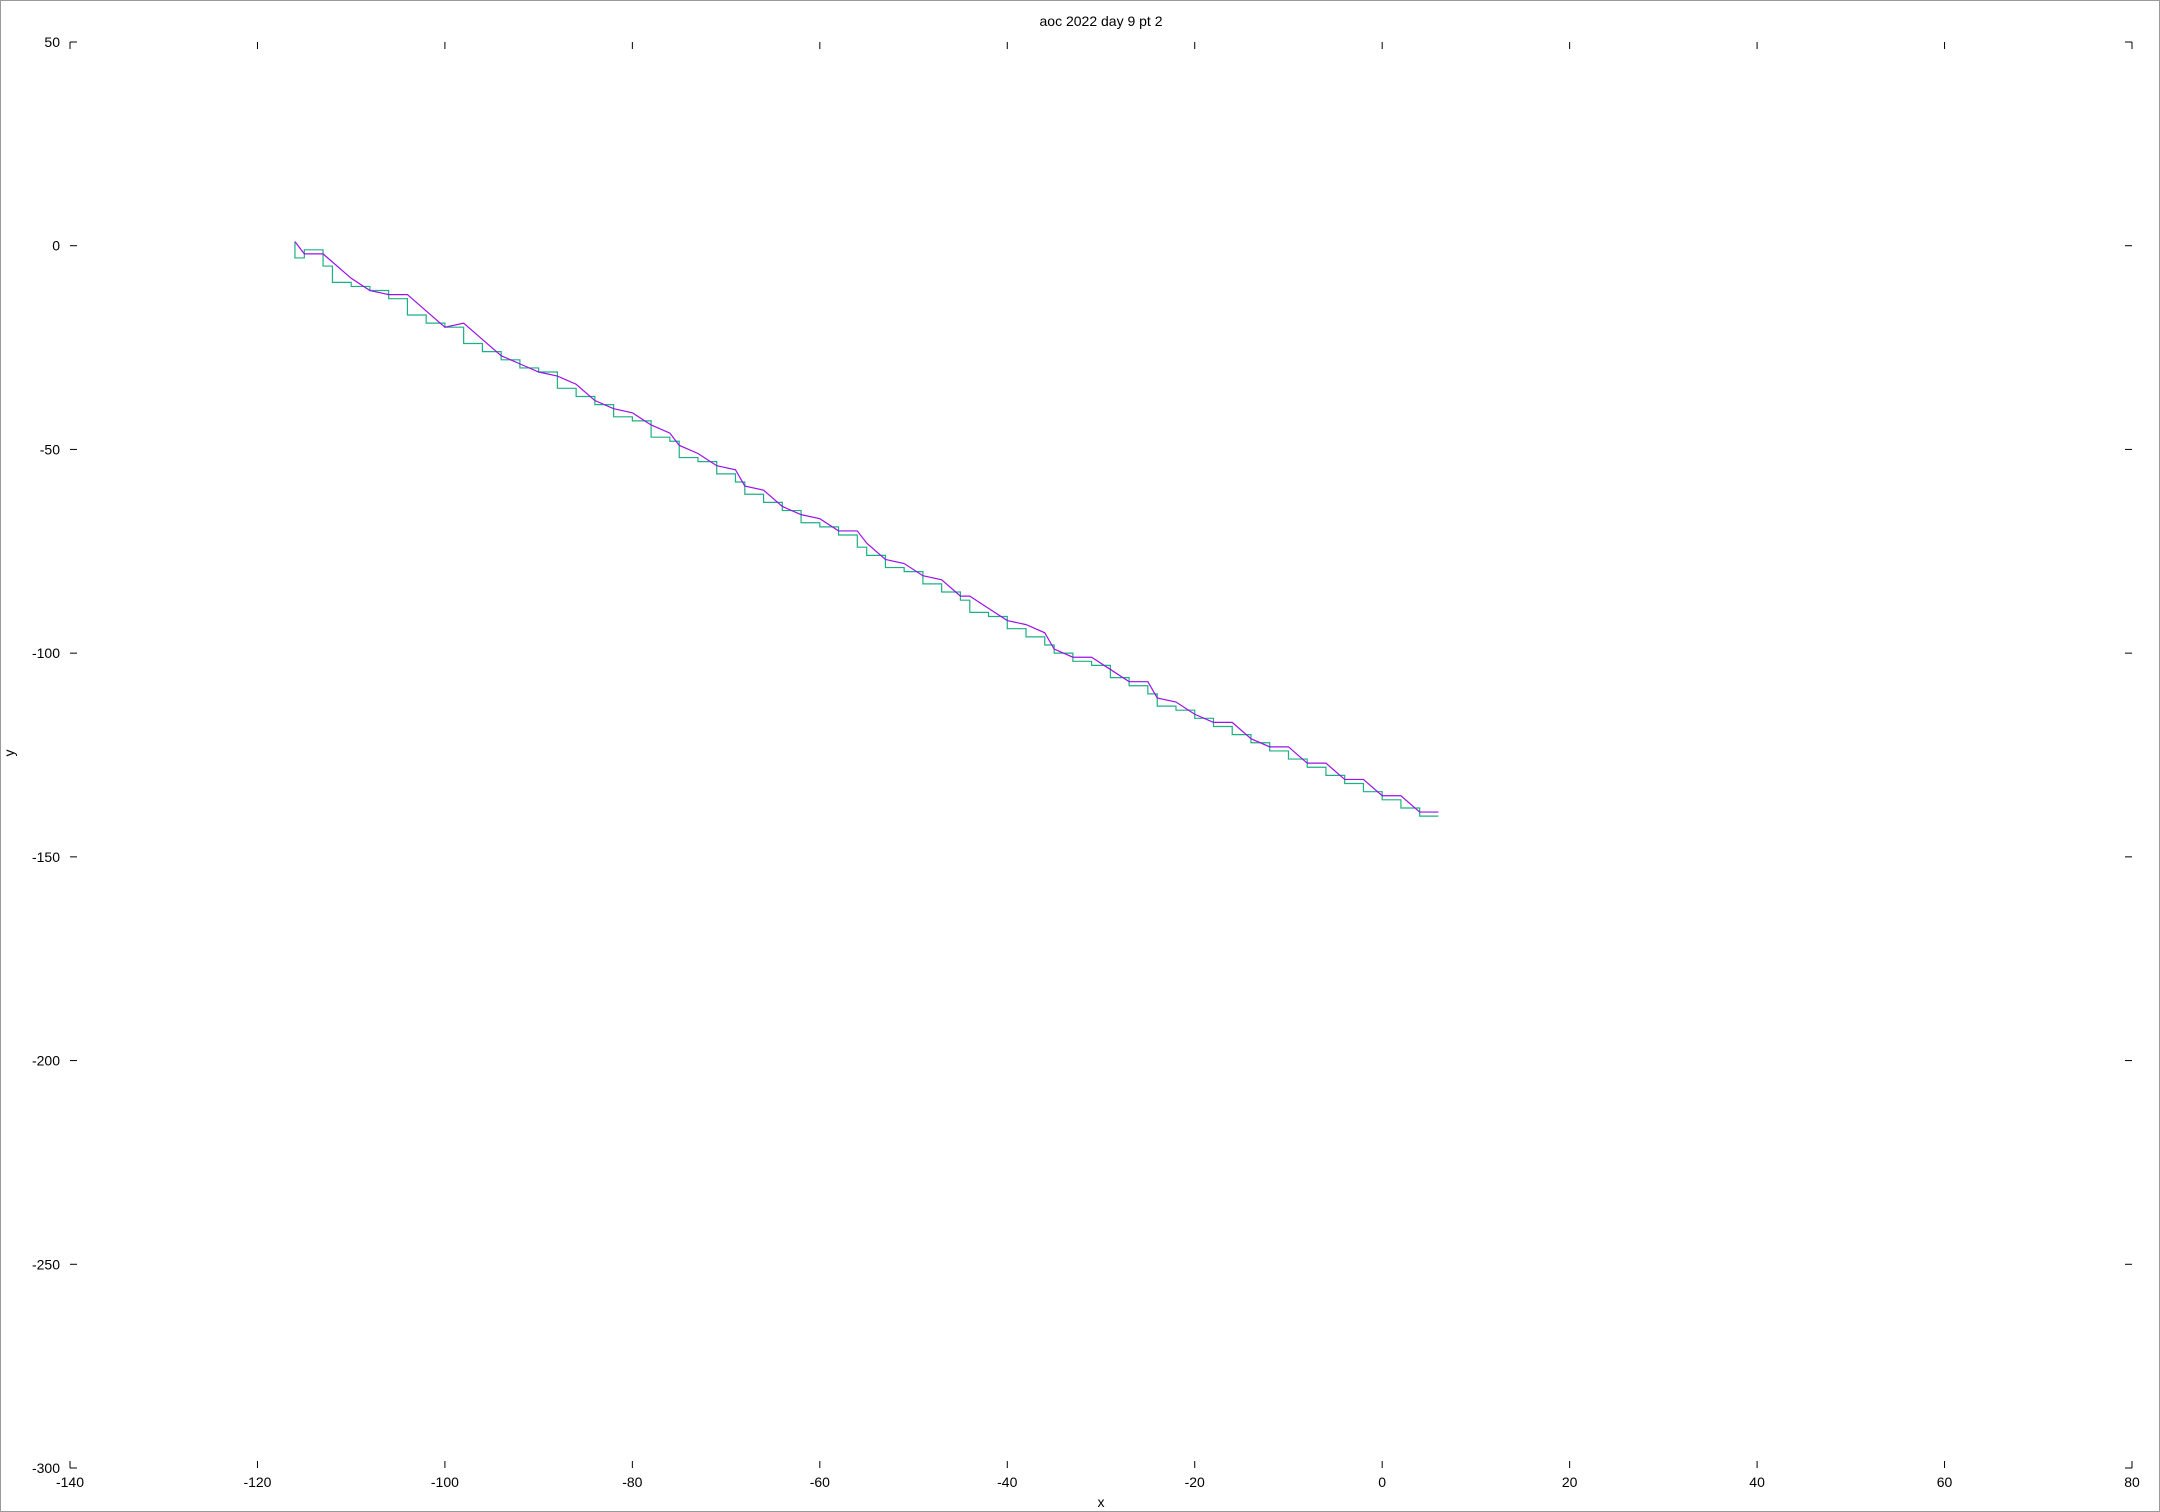  What do you see at coordinates (46, 1468) in the screenshot?
I see `y-tick-label: -300` at bounding box center [46, 1468].